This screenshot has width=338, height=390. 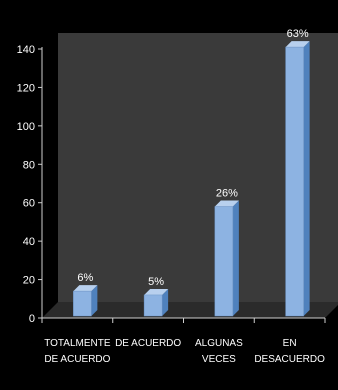 I want to click on x-tick-label: TOTALMENTE, so click(x=77, y=343).